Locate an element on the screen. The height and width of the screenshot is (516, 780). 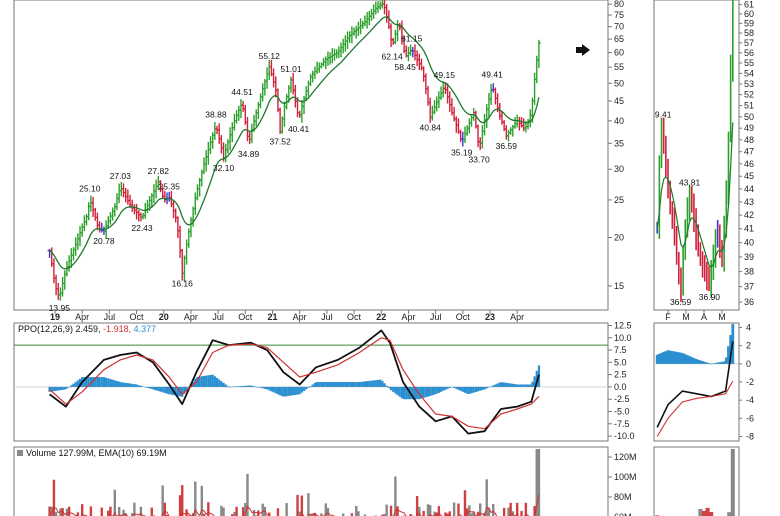
ppo-y-tick-label: -7.5 is located at coordinates (622, 424).